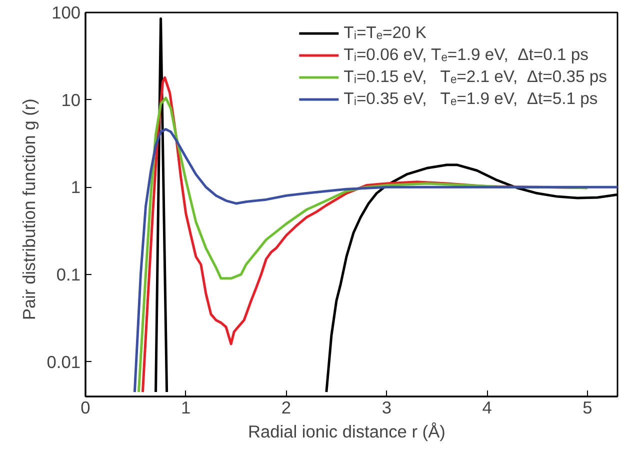 This screenshot has height=451, width=629. Describe the element at coordinates (68, 274) in the screenshot. I see `y-tick-label: 0.1` at that location.